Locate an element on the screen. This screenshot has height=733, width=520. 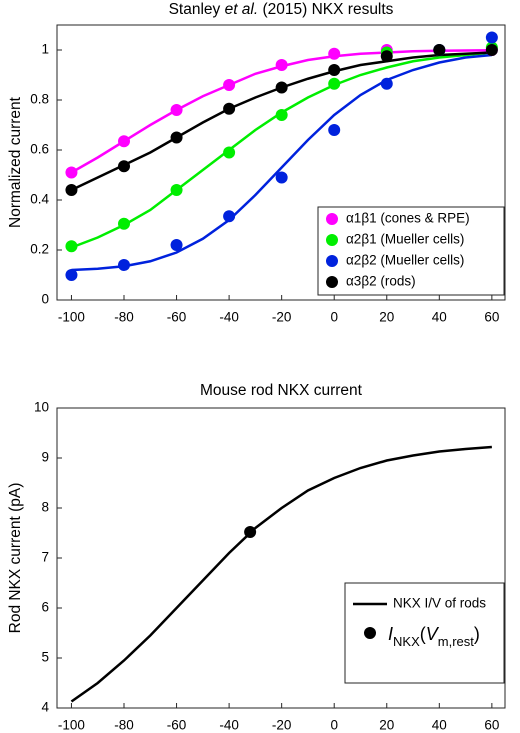
legend-label: INKX(Vm,rest) is located at coordinates (434, 636).